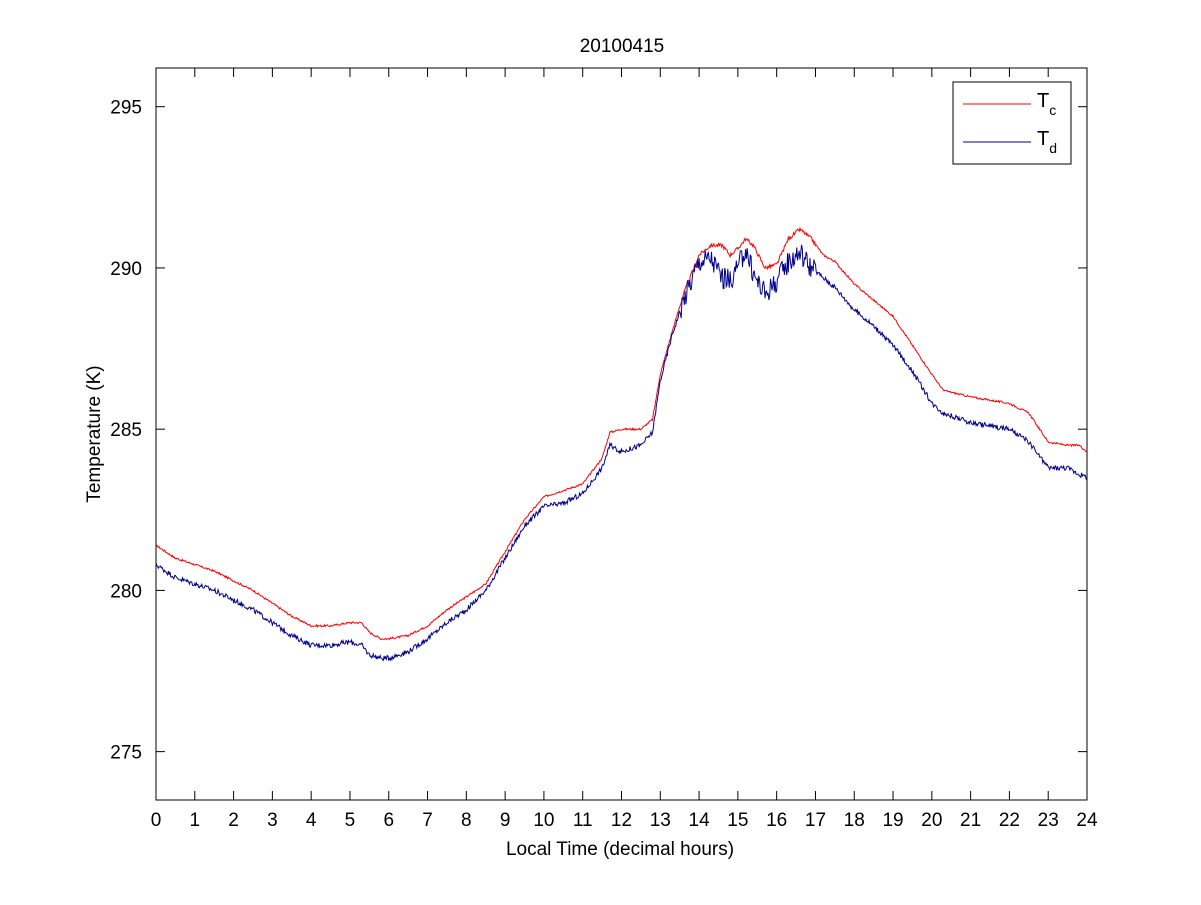  What do you see at coordinates (620, 849) in the screenshot?
I see `x-axis-label: Local Time (decimal hours)` at bounding box center [620, 849].